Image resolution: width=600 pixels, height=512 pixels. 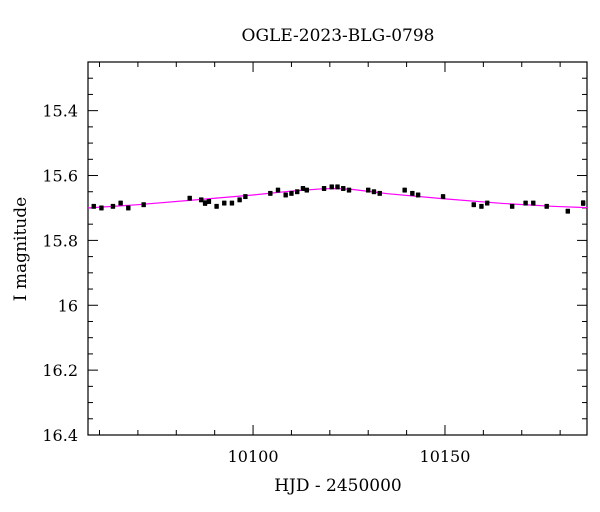 What do you see at coordinates (21, 249) in the screenshot?
I see `y-axis-label: I magnitude` at bounding box center [21, 249].